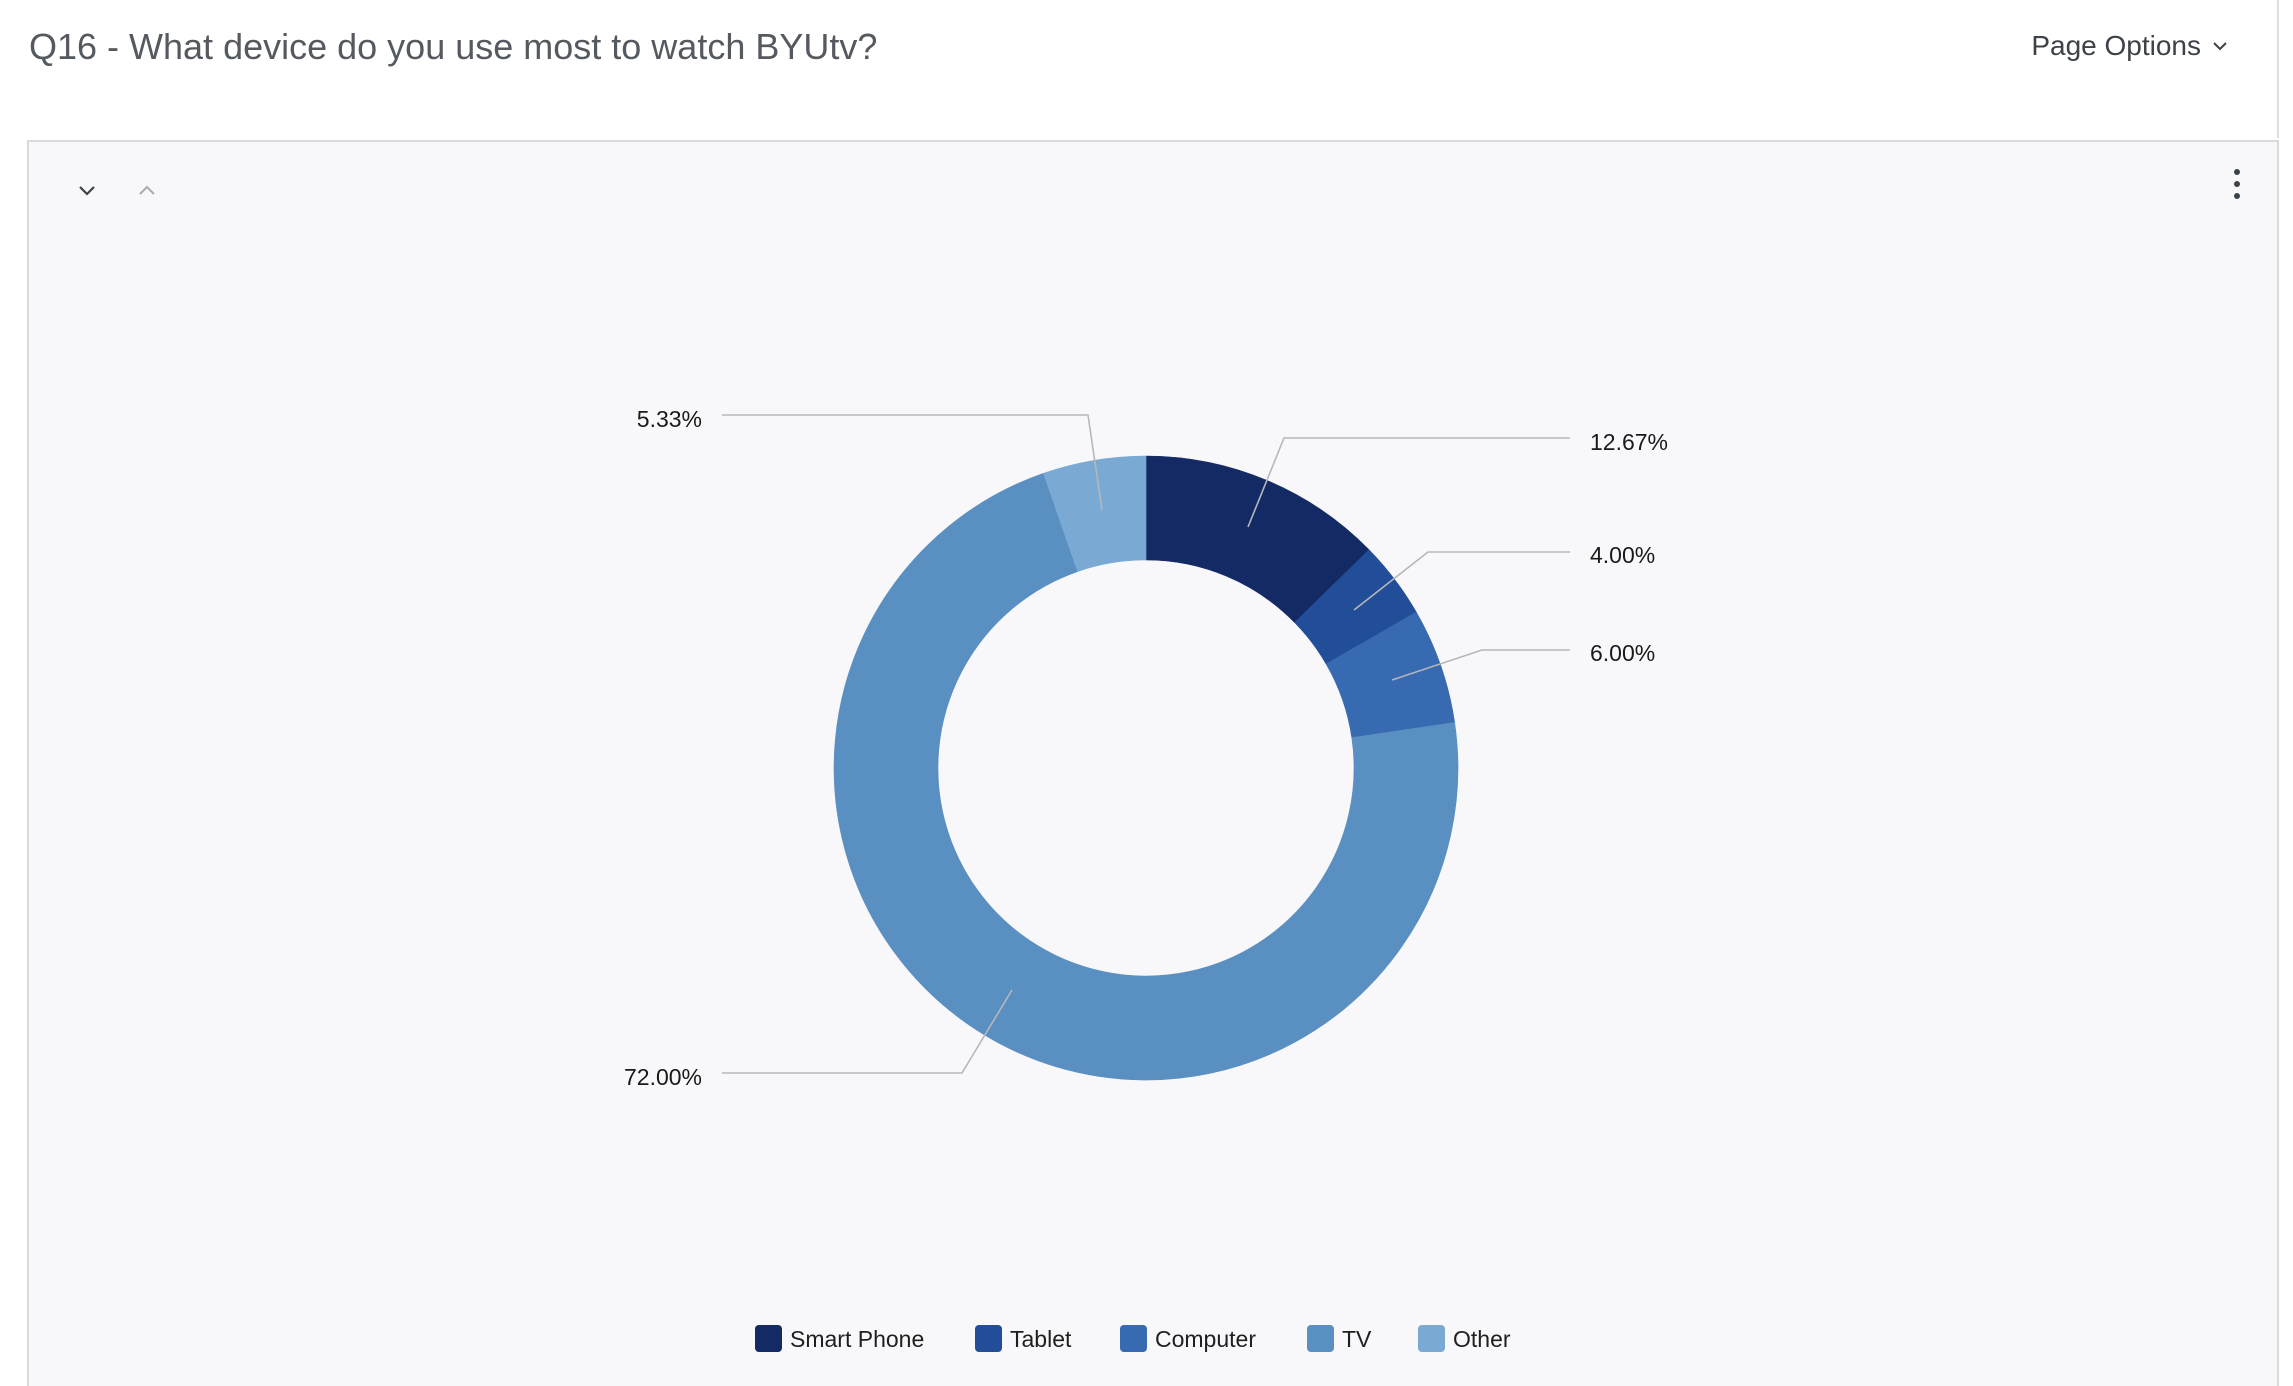 Image resolution: width=2293 pixels, height=1386 pixels. I want to click on legend-item-tablet: Tablet, so click(1023, 1338).